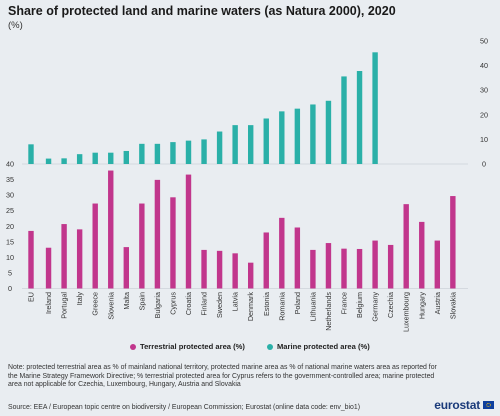 The image size is (500, 416). I want to click on category-label: Netherlands, so click(328, 311).